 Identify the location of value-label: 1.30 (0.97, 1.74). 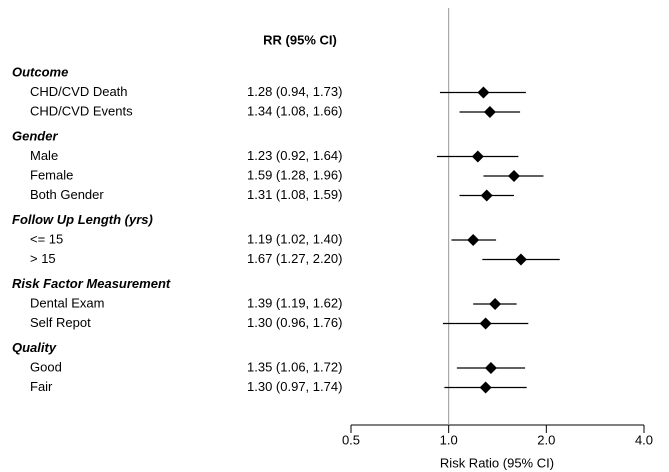
(294, 386).